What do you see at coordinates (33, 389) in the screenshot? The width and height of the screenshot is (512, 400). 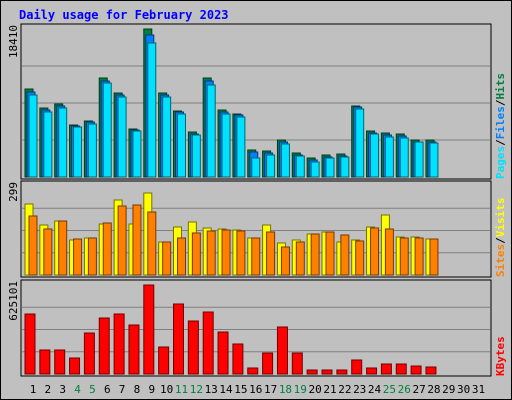 I see `day-label-1: 1` at bounding box center [33, 389].